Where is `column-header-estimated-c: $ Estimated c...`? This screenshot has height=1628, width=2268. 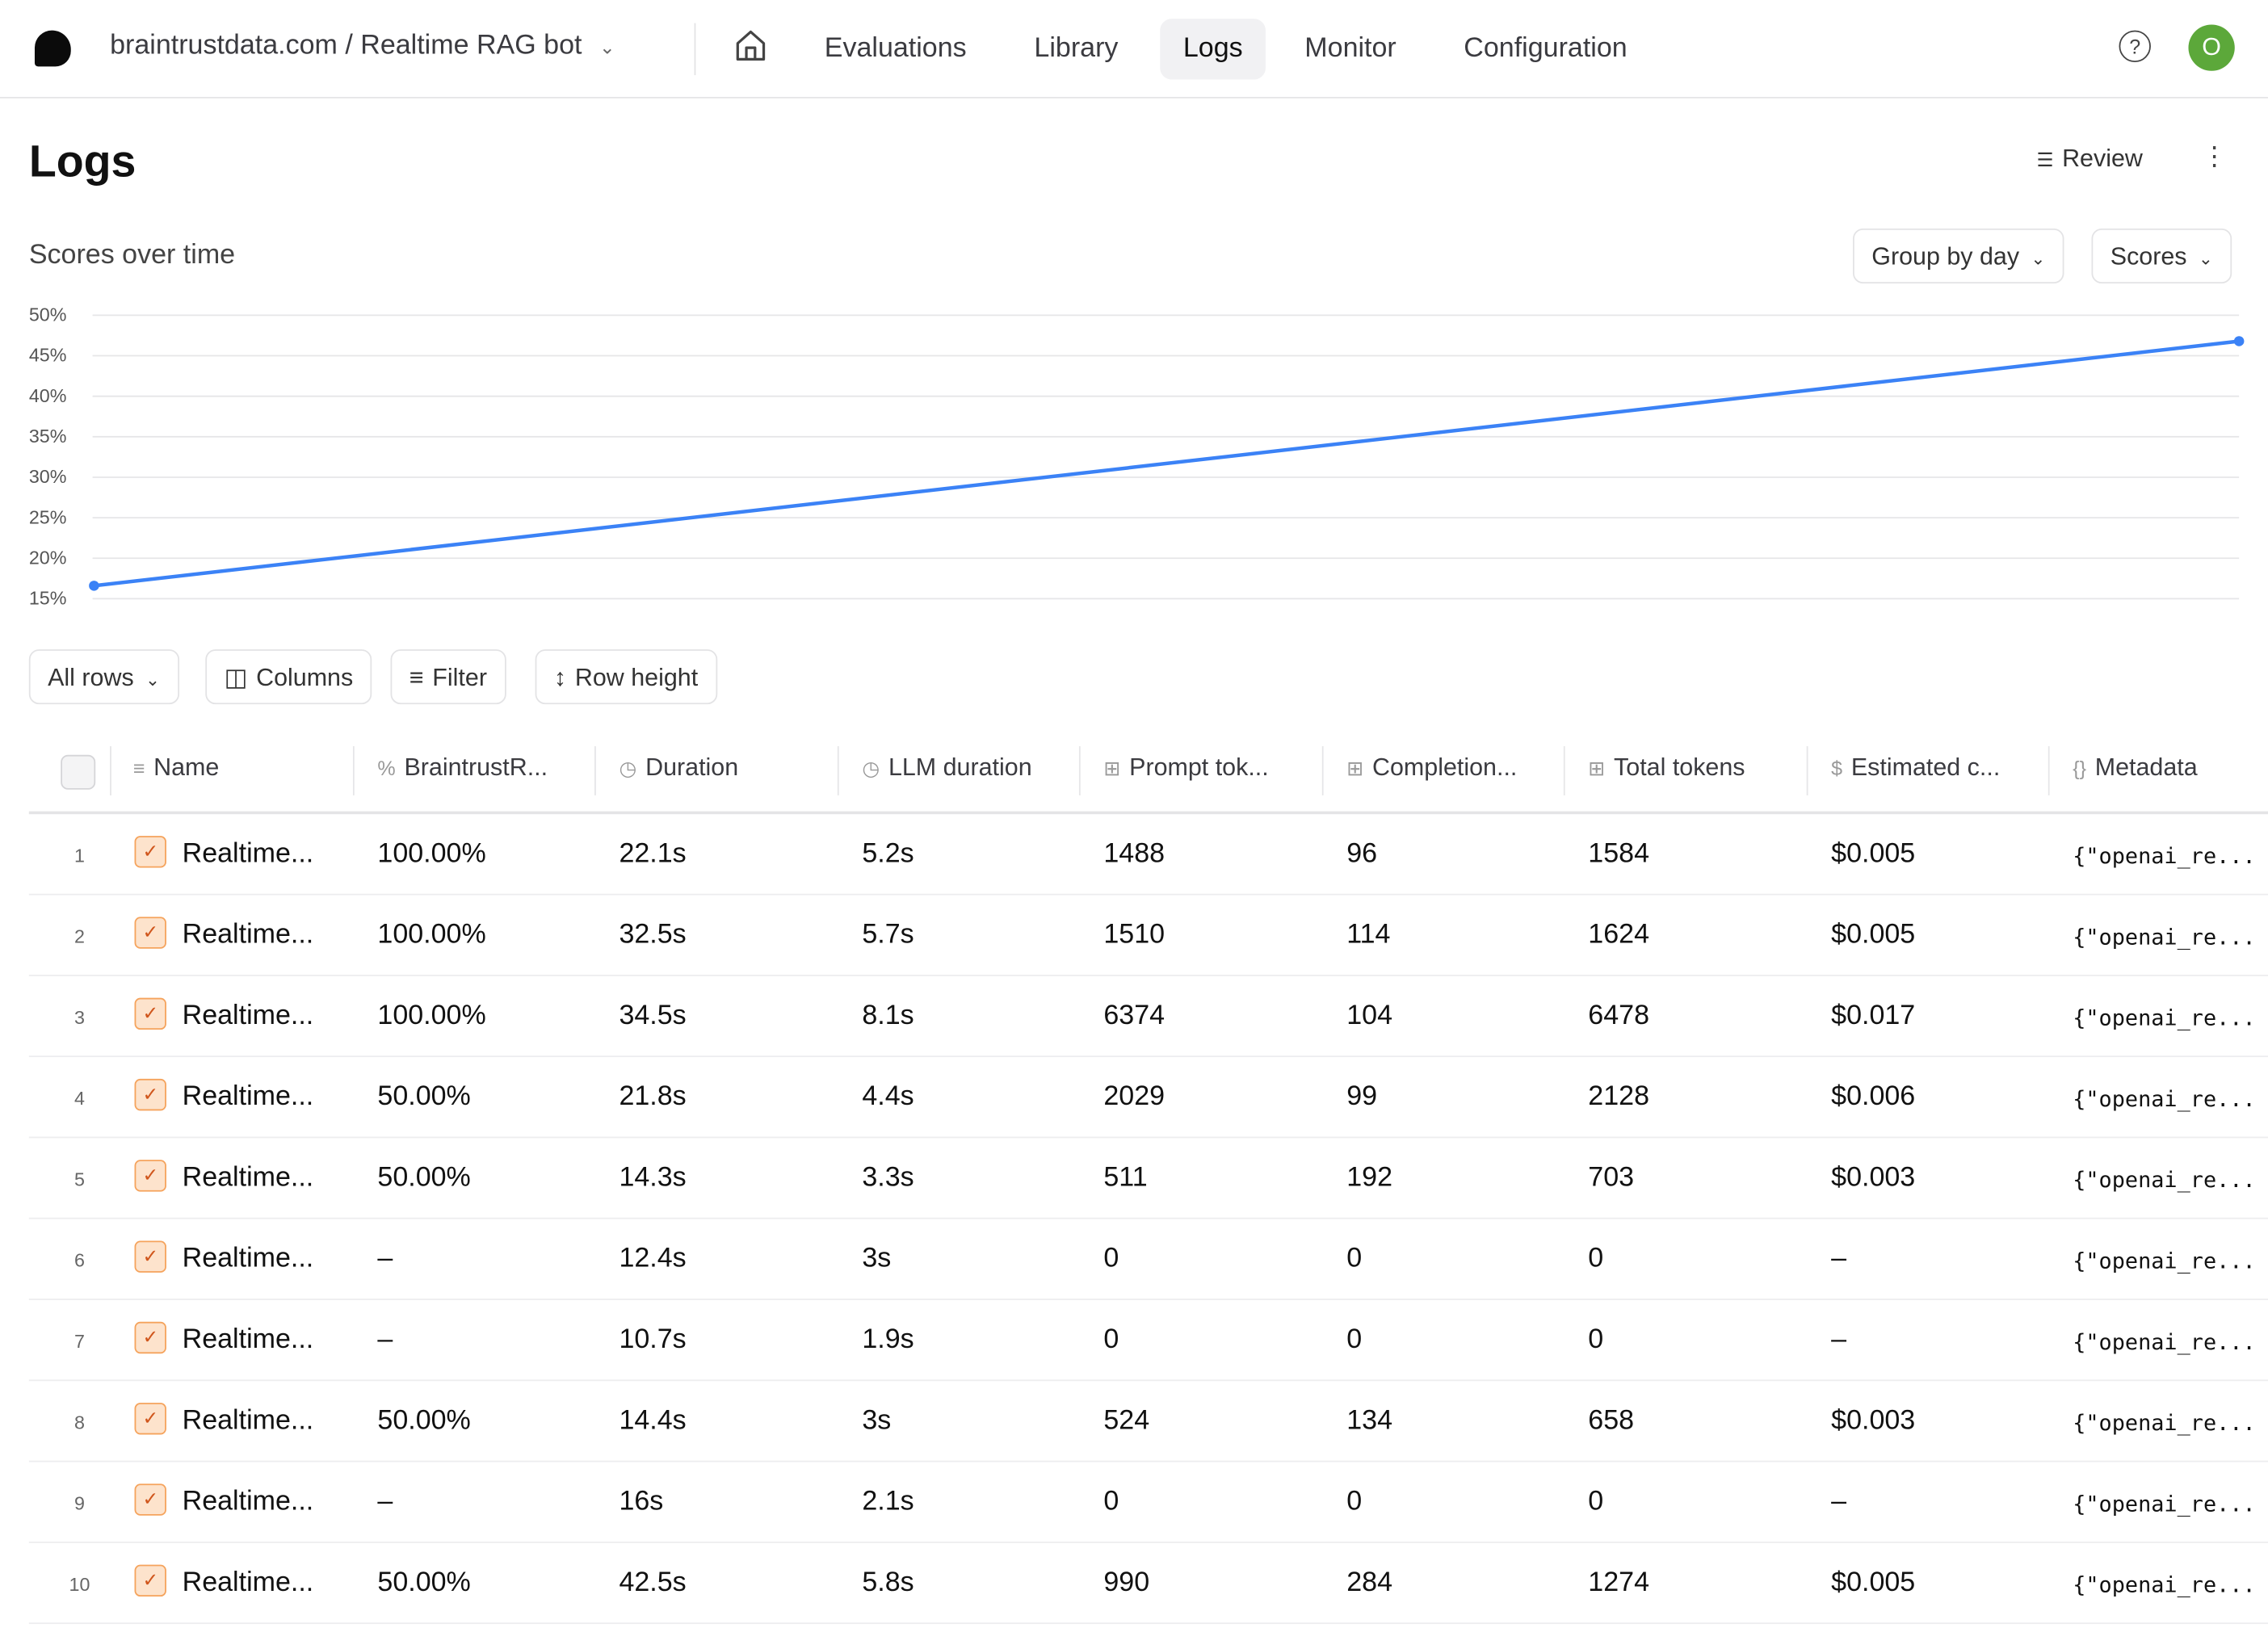 column-header-estimated-c: $ Estimated c... is located at coordinates (1915, 768).